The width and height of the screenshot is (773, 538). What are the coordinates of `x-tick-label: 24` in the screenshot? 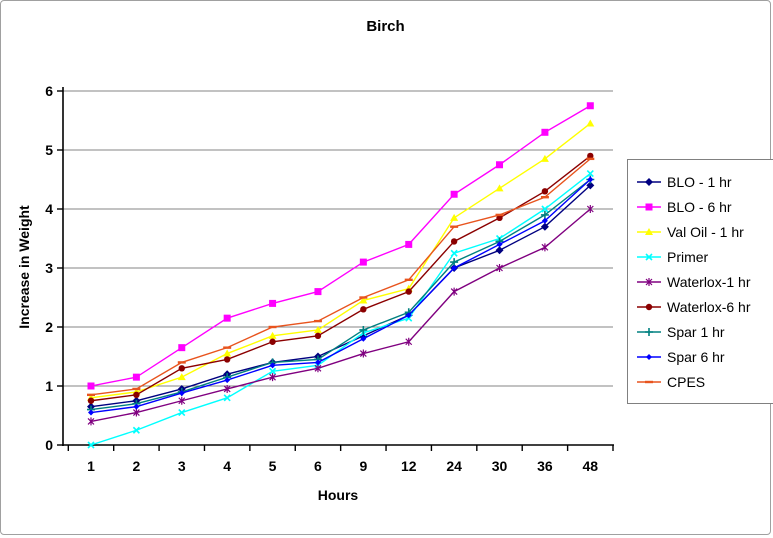 It's located at (454, 466).